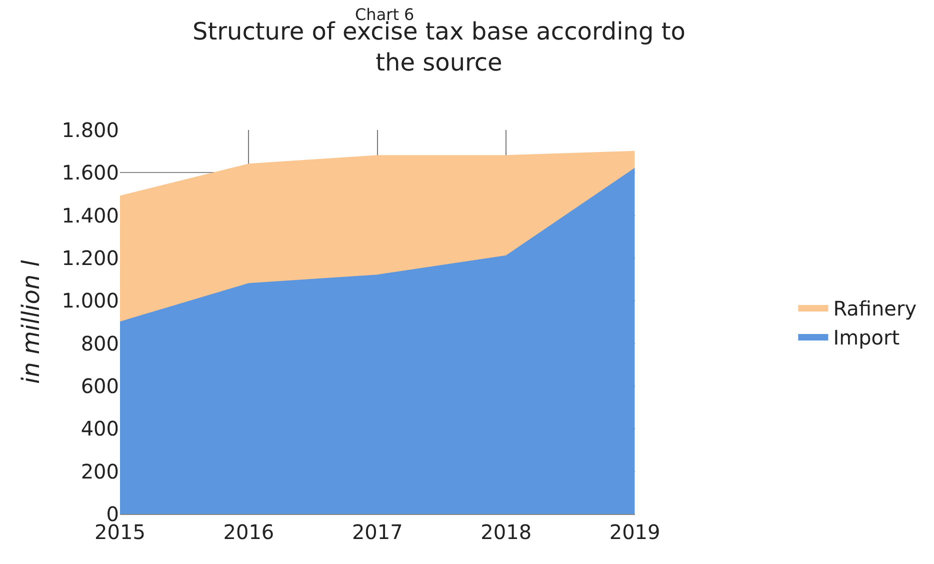 The image size is (934, 564). Describe the element at coordinates (90, 258) in the screenshot. I see `y-tick-label: 1.200` at that location.